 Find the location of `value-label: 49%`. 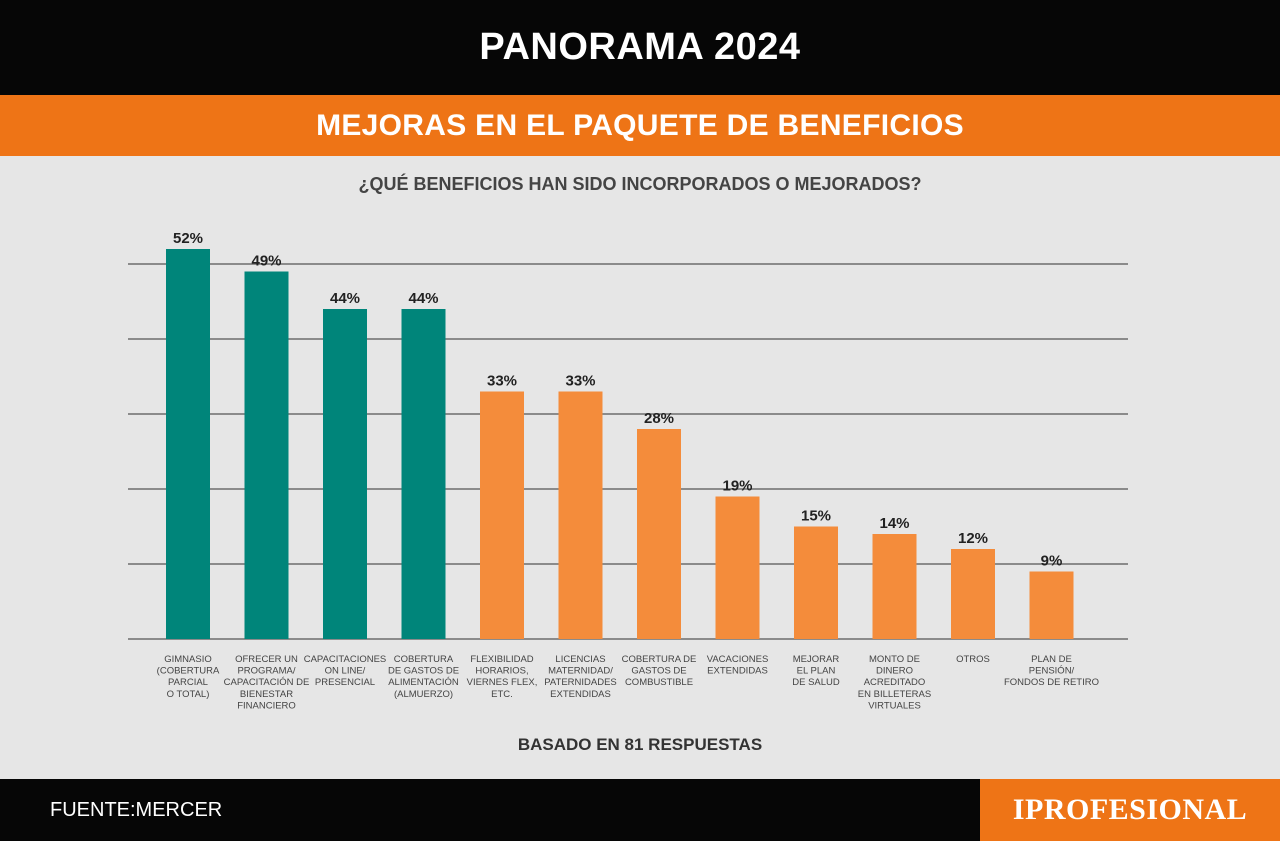

value-label: 49% is located at coordinates (266, 261).